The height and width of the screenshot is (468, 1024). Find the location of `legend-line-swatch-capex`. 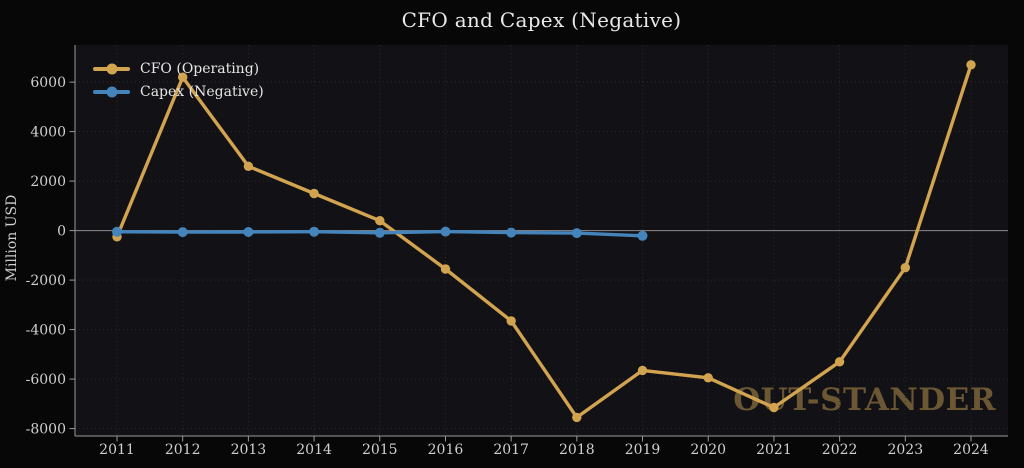

legend-line-swatch-capex is located at coordinates (111, 91).